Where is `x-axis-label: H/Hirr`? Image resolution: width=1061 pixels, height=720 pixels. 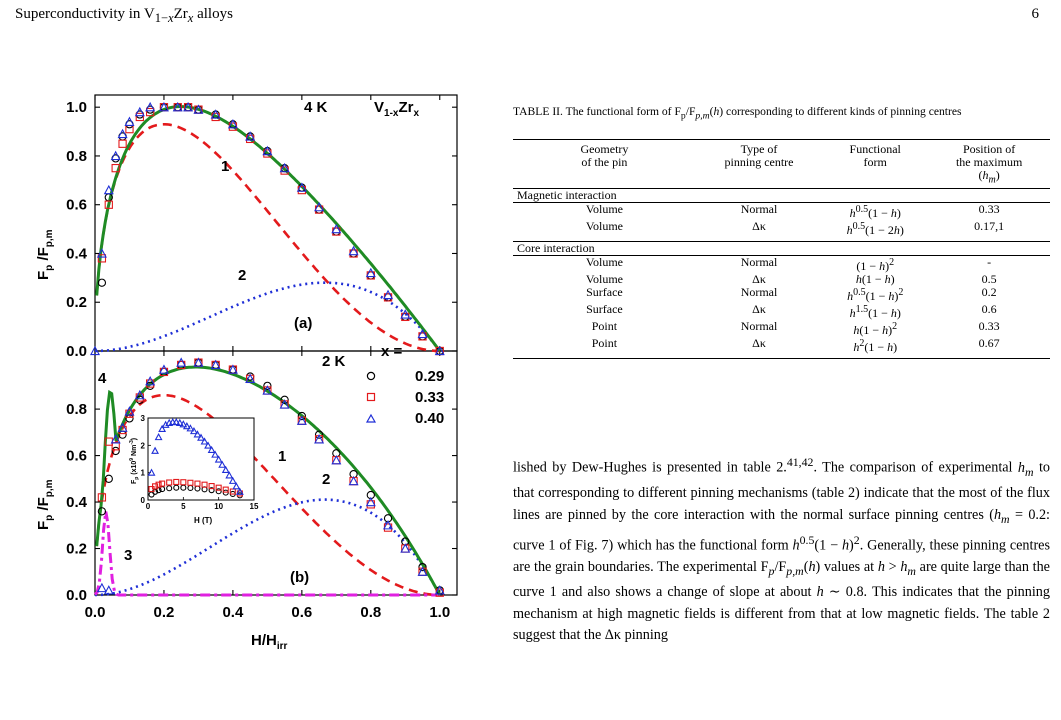
x-axis-label: H/Hirr is located at coordinates (269, 642).